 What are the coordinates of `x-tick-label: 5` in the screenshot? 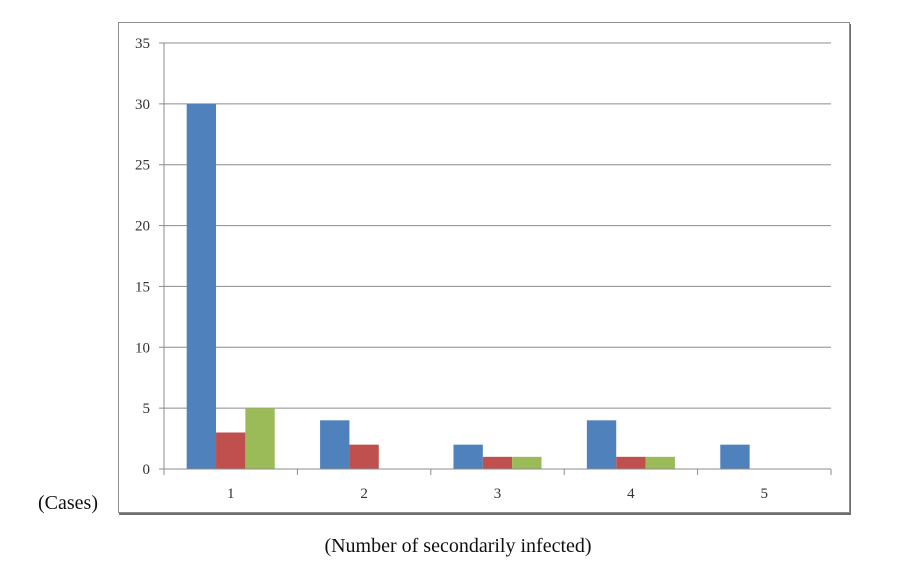 It's located at (765, 494).